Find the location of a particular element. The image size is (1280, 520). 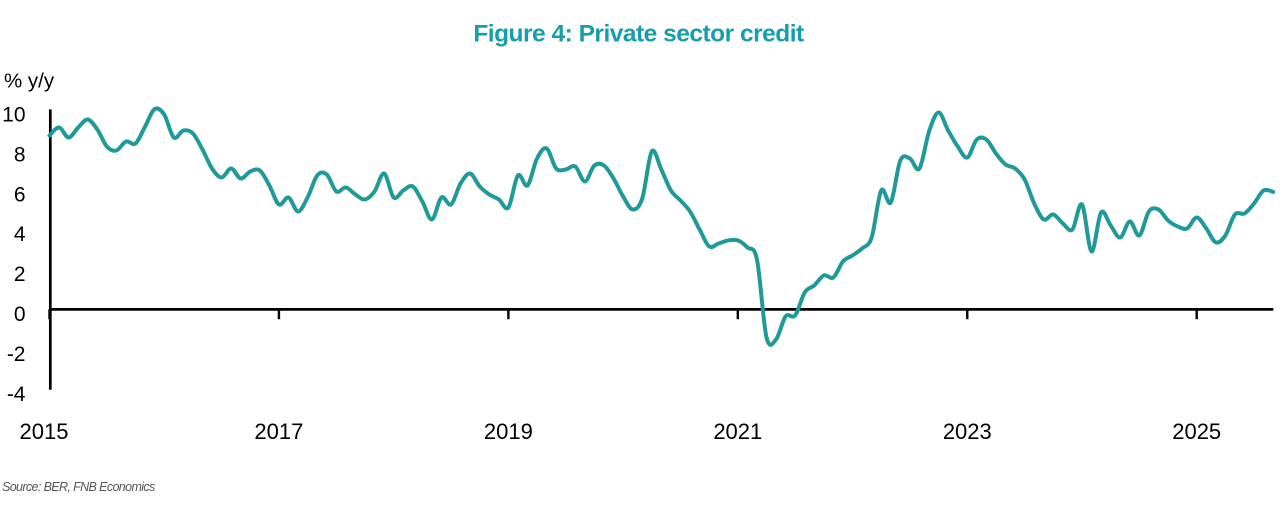

svg-text: 10 is located at coordinates (13, 114).